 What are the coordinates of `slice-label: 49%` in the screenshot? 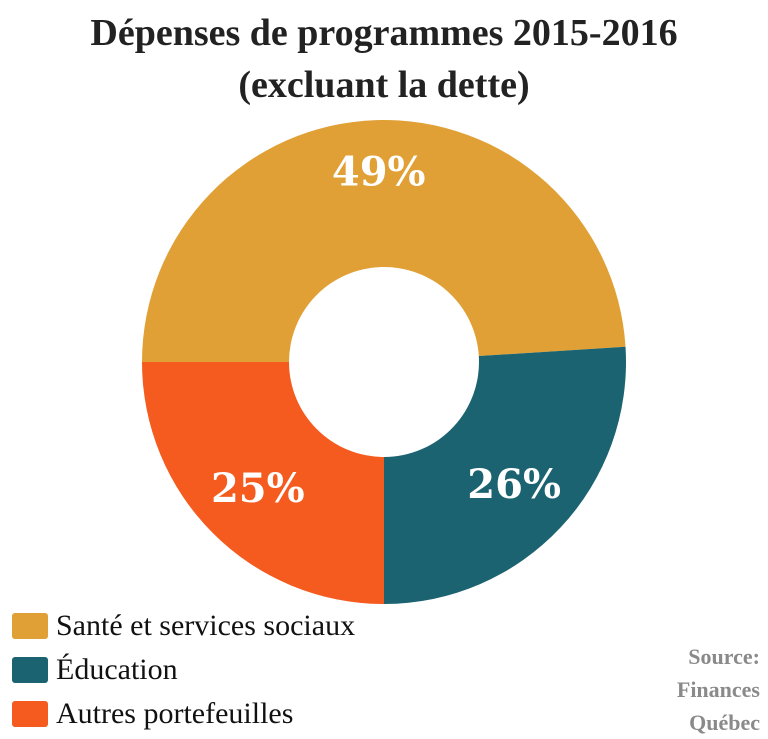 It's located at (379, 172).